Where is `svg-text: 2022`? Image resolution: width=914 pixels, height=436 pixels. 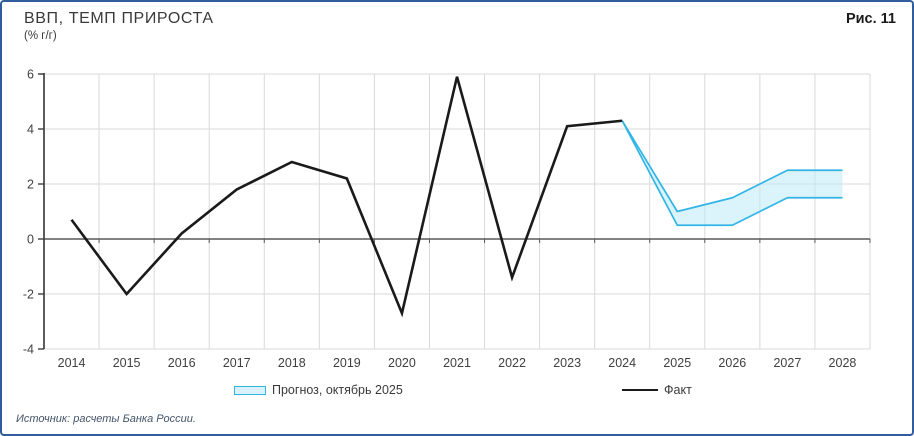
svg-text: 2022 is located at coordinates (512, 363).